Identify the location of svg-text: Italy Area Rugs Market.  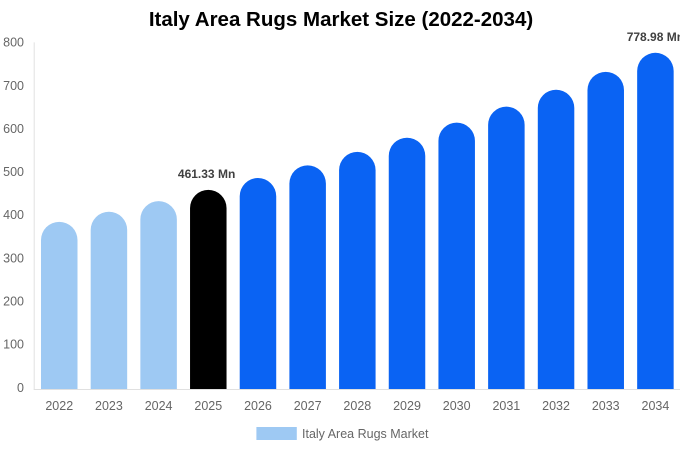
(365, 434).